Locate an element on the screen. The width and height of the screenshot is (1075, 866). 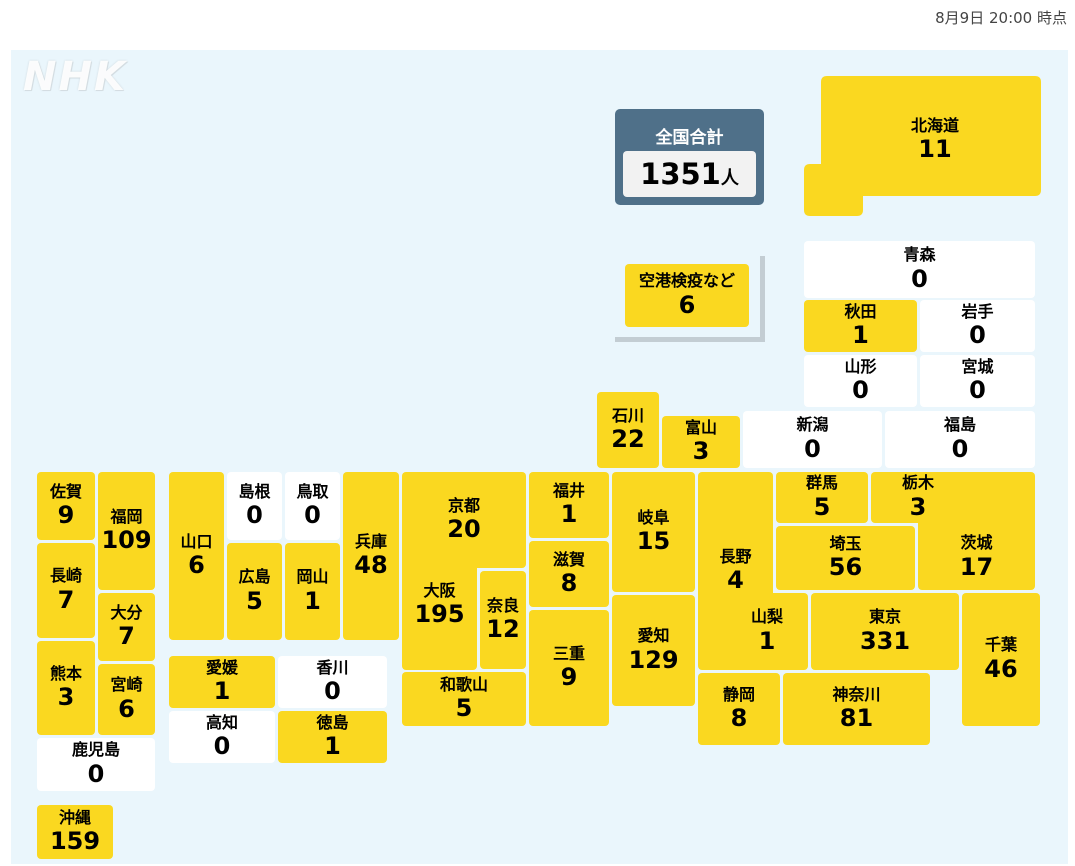
pref-name: 東京 is located at coordinates (884, 616).